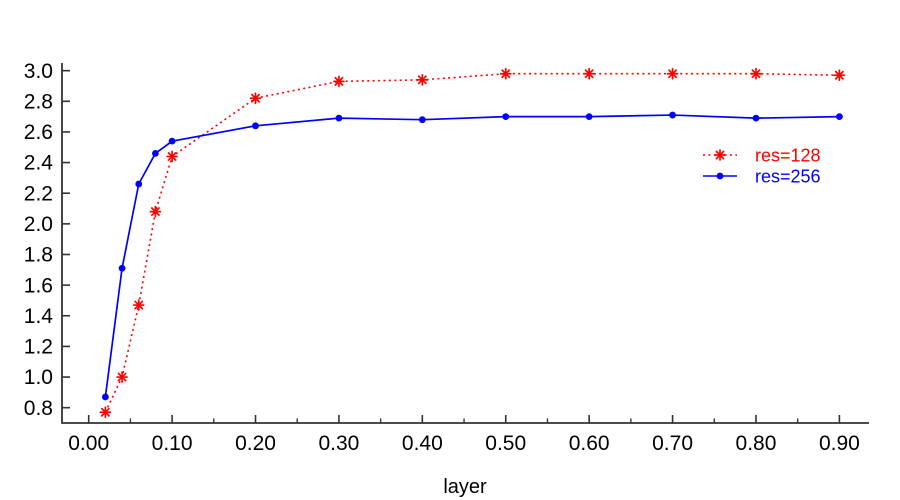 This screenshot has height=500, width=900. What do you see at coordinates (38, 377) in the screenshot?
I see `y-tick-label: 1.0` at bounding box center [38, 377].